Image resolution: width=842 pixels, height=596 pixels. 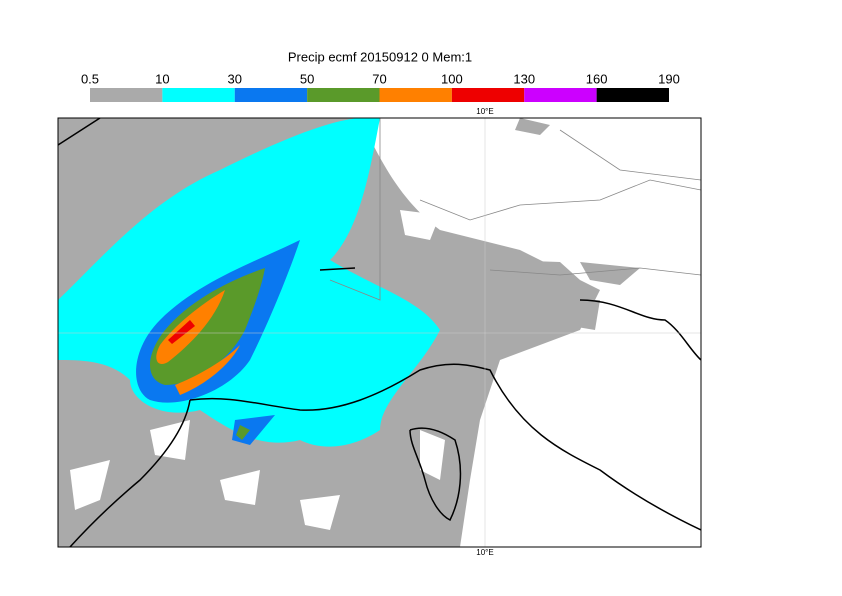 What do you see at coordinates (570, 224) in the screenshot?
I see `precip-light` at bounding box center [570, 224].